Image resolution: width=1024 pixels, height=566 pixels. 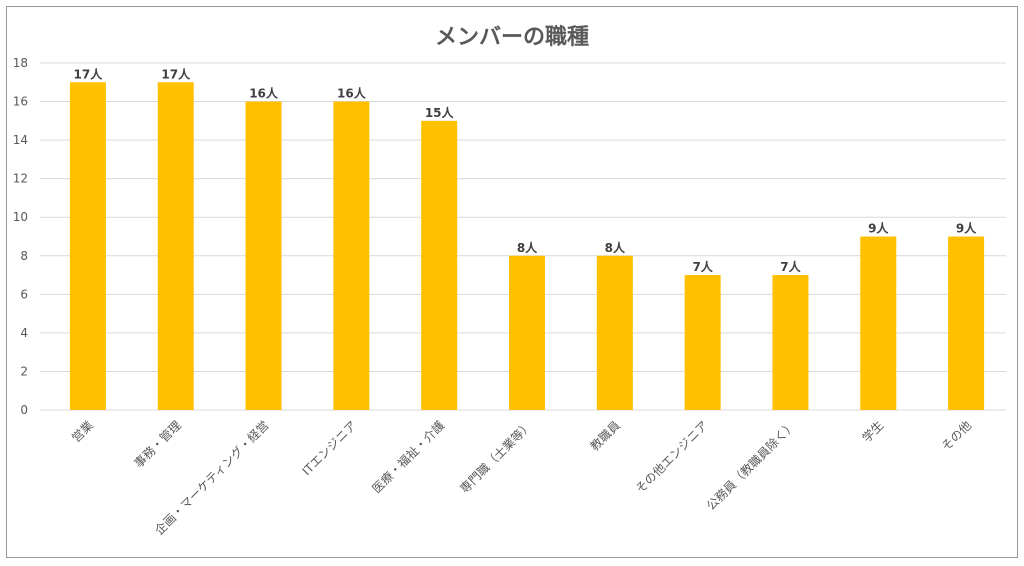 What do you see at coordinates (24, 294) in the screenshot?
I see `y-tick-label: 6` at bounding box center [24, 294].